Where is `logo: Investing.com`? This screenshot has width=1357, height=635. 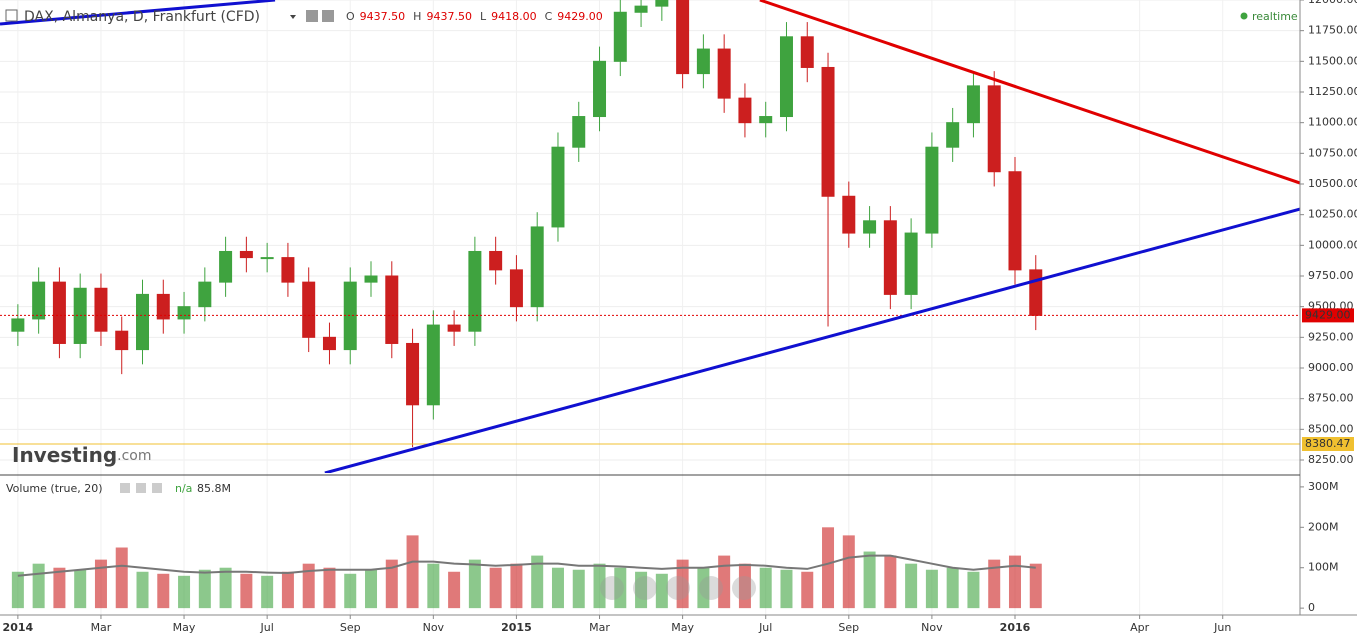
logo: Investing.com is located at coordinates (82, 455).